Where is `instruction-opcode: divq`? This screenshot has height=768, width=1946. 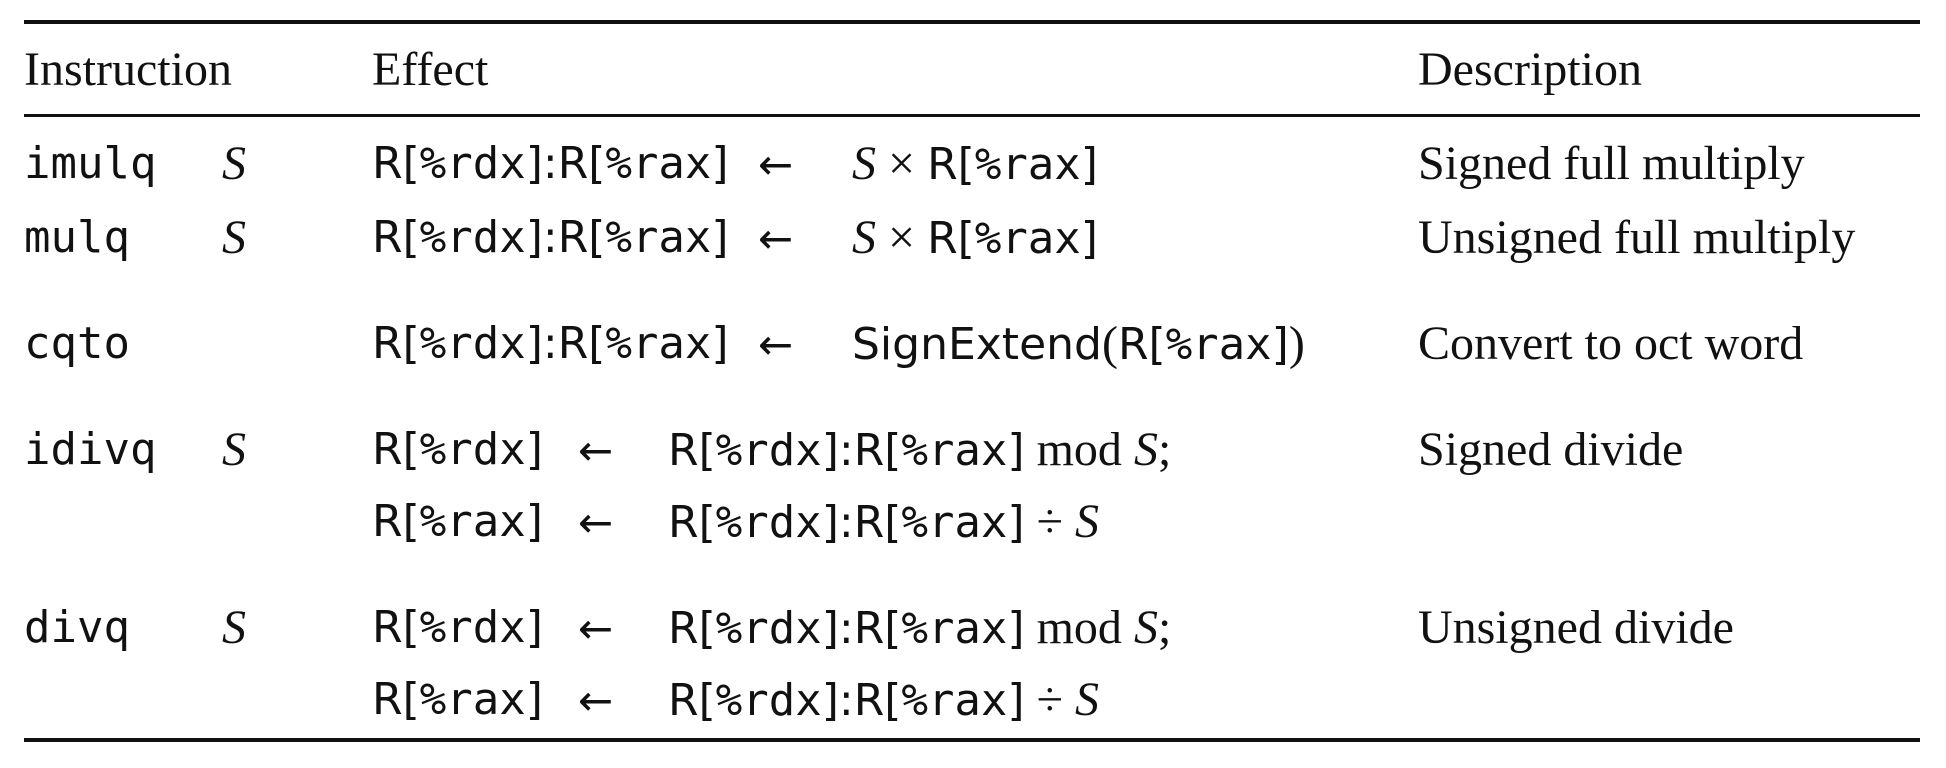 instruction-opcode: divq is located at coordinates (77, 627).